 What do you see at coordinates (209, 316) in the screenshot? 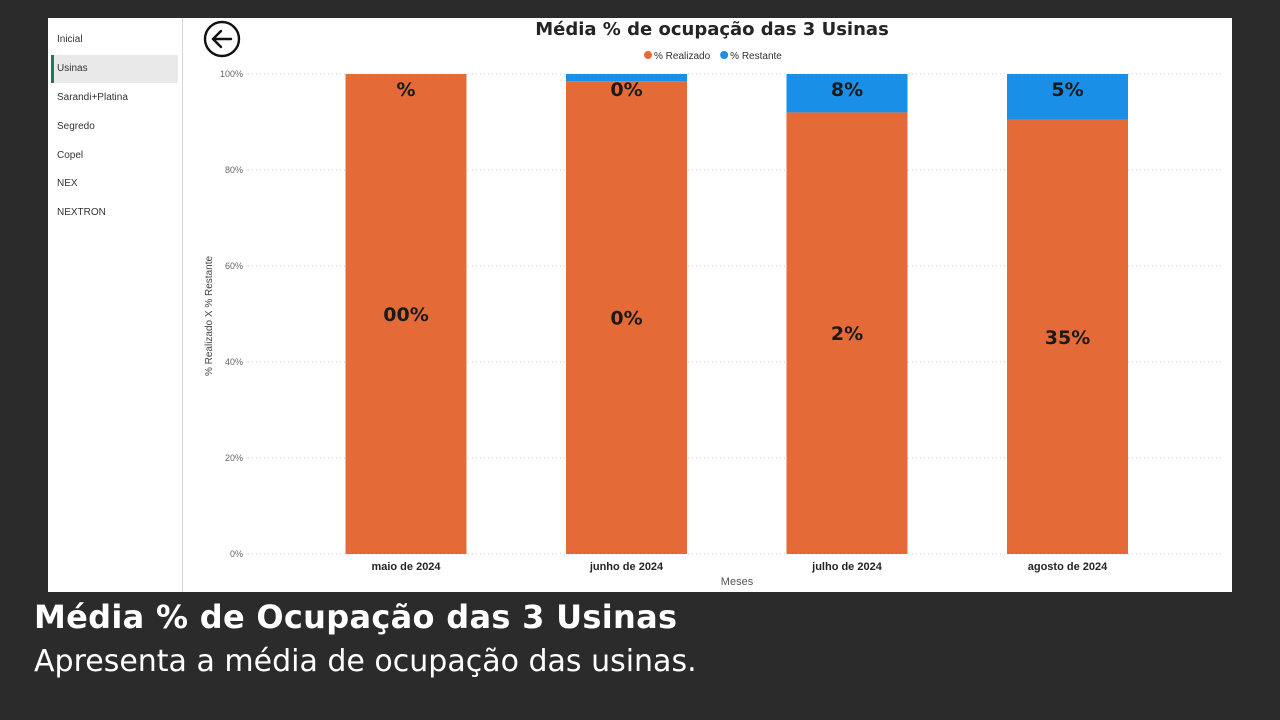
I see `y-axis-title: % Realizado X % Restante` at bounding box center [209, 316].